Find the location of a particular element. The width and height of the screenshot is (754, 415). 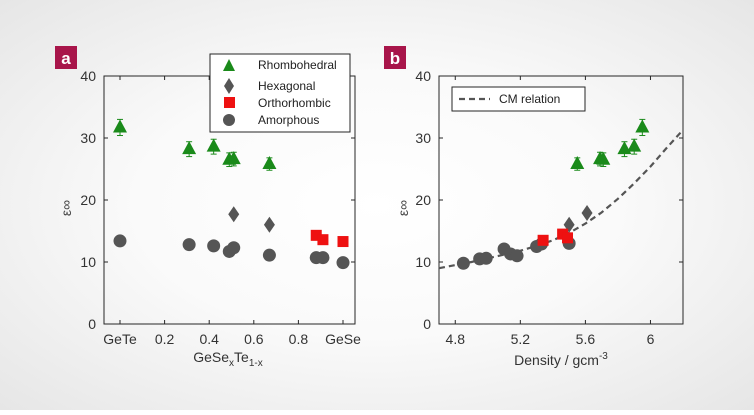

x-tick-label: GeTe is located at coordinates (120, 339).